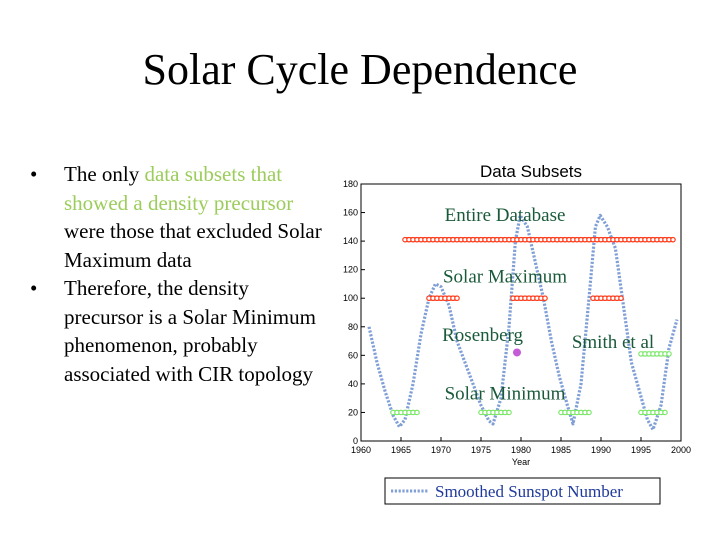 This screenshot has width=720, height=540. Describe the element at coordinates (355, 441) in the screenshot. I see `y-tick-label: 0` at that location.